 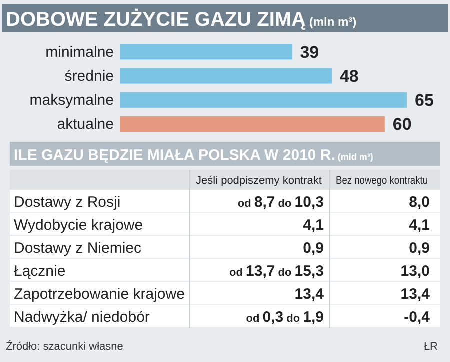 What do you see at coordinates (99, 294) in the screenshot?
I see `category-label: Zapotrzebowanie krajowe` at bounding box center [99, 294].